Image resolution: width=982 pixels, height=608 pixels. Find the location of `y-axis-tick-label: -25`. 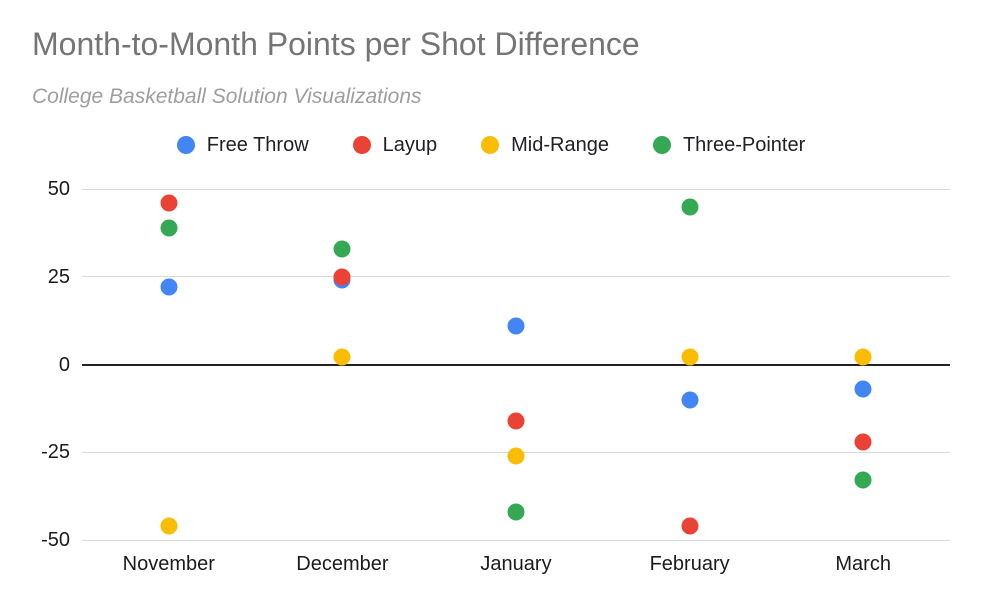

y-axis-tick-label: -25 is located at coordinates (55, 452).